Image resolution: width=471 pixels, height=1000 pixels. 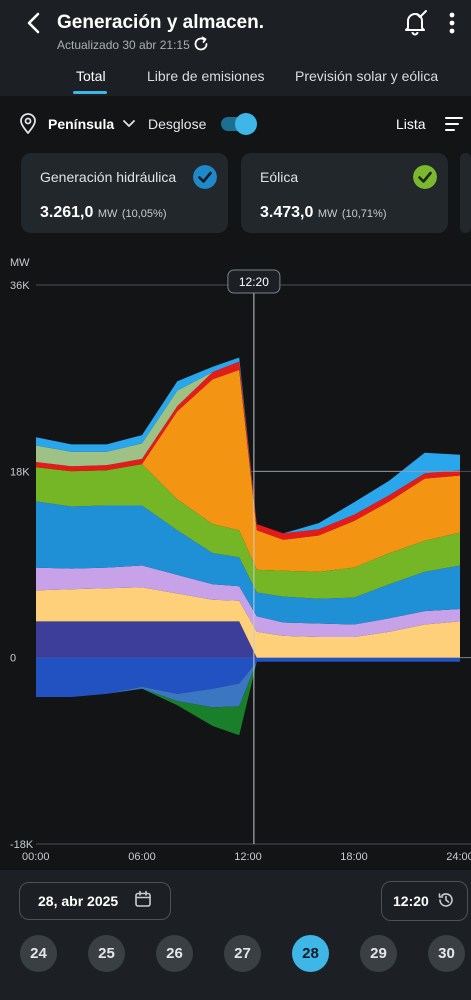 What do you see at coordinates (458, 857) in the screenshot?
I see `x-tick-label: 24:00` at bounding box center [458, 857].